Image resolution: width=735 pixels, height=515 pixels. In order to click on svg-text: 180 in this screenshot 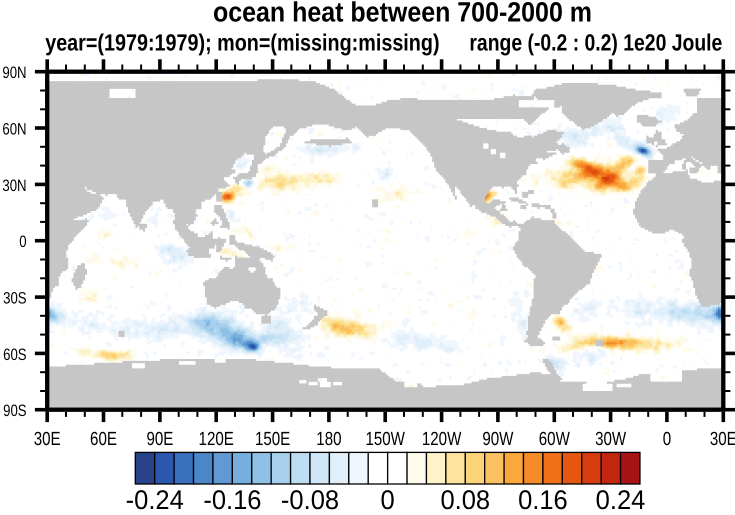, I will do `click(328, 439)`.